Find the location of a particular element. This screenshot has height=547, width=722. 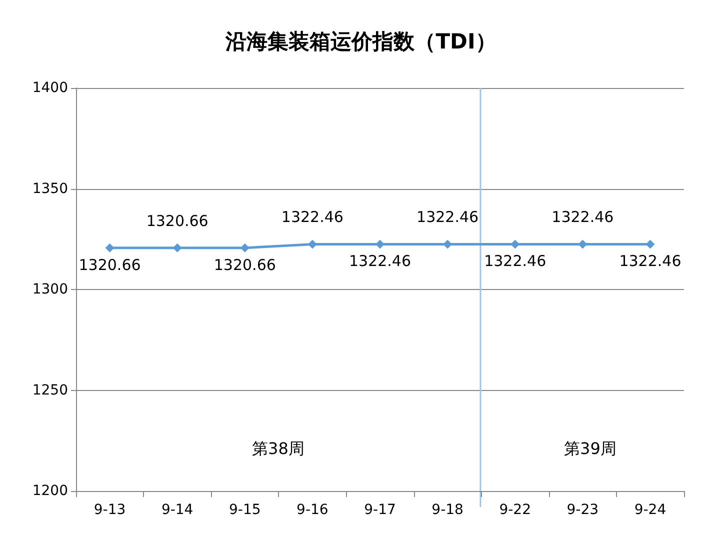

x-tick-label: 9-17 is located at coordinates (380, 510).